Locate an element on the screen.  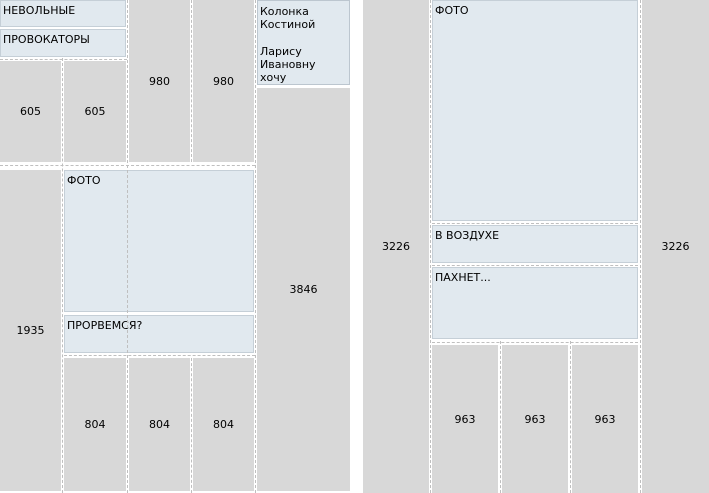
page-gutter is located at coordinates (357, 246).